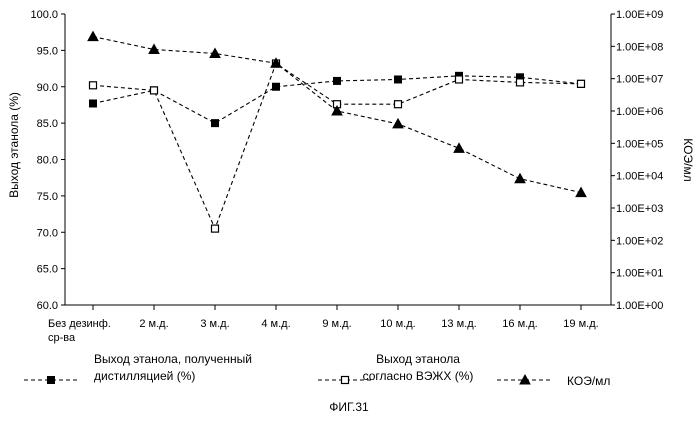  Describe the element at coordinates (275, 324) in the screenshot. I see `x-tick-label: 4 м.д.` at that location.